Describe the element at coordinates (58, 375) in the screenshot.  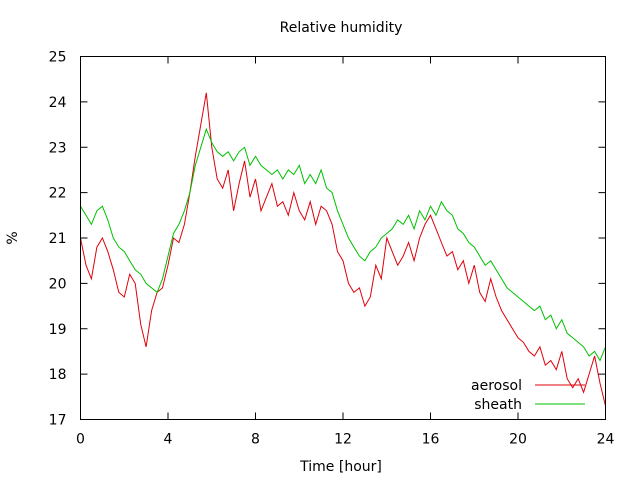
I see `y-tick-label: 18` at that location.